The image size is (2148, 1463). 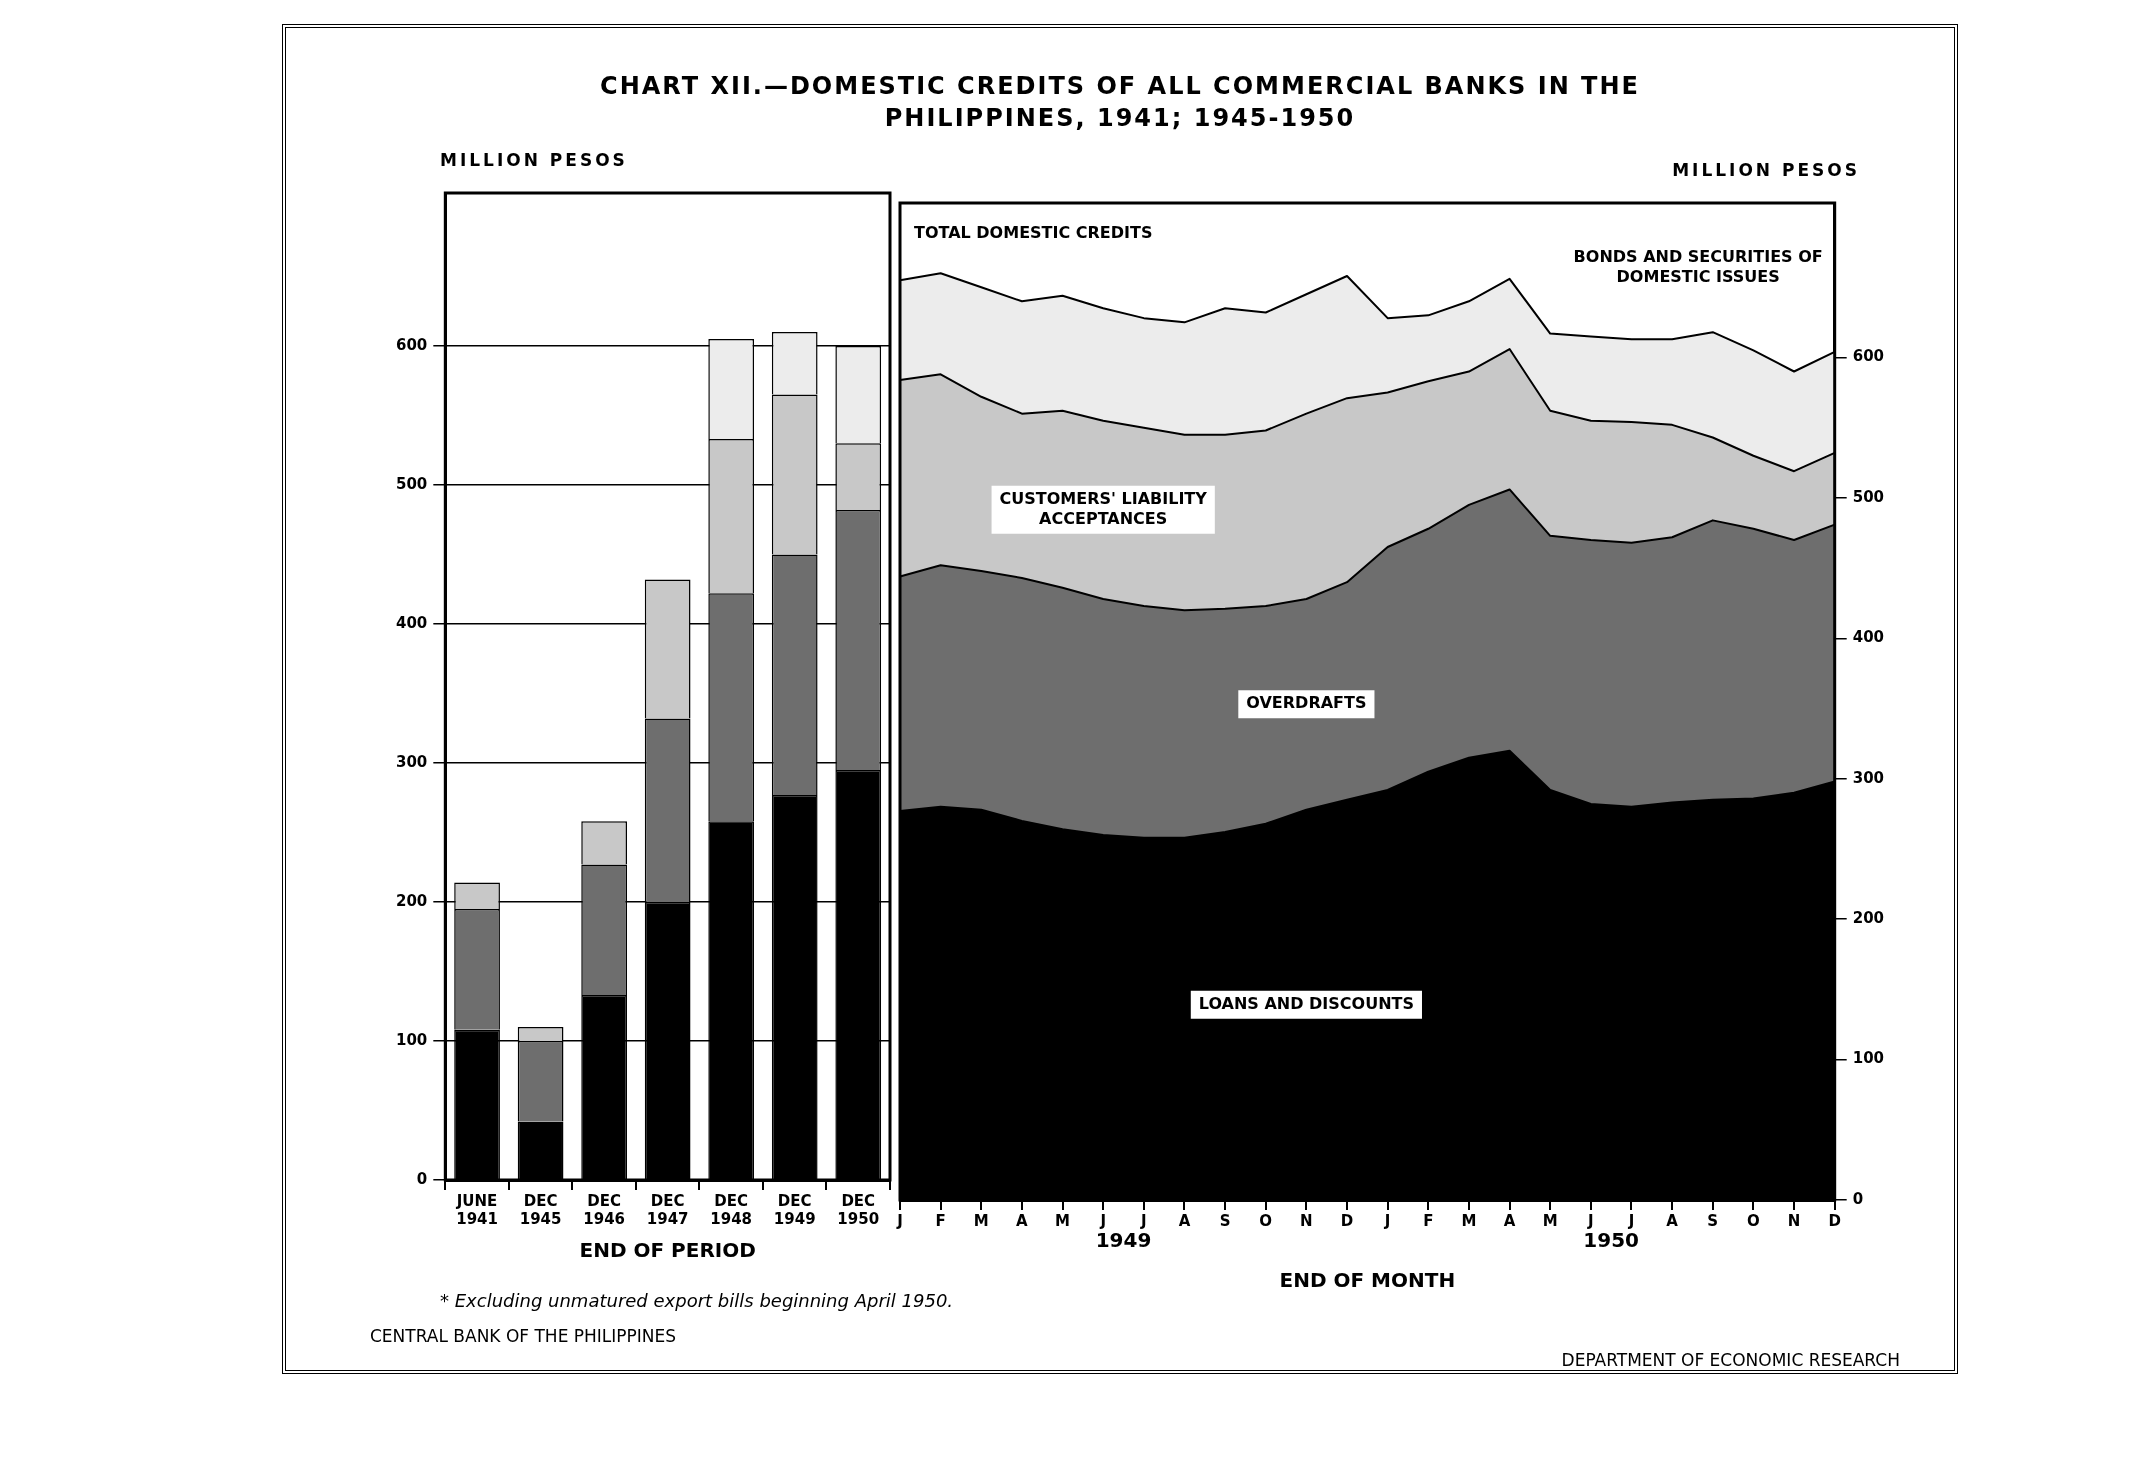 I want to click on text: 1950, so click(x=1611, y=1240).